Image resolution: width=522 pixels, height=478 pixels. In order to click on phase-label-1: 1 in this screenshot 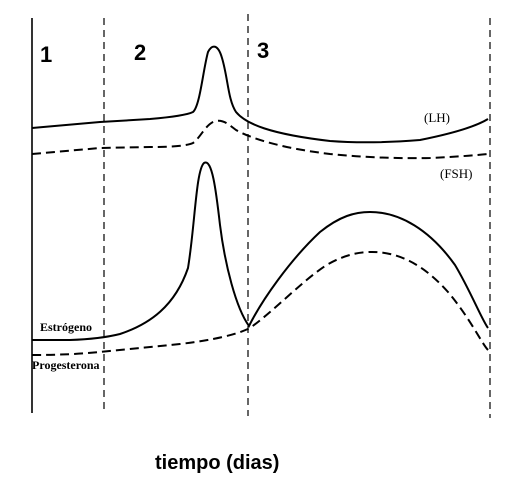, I will do `click(46, 54)`.